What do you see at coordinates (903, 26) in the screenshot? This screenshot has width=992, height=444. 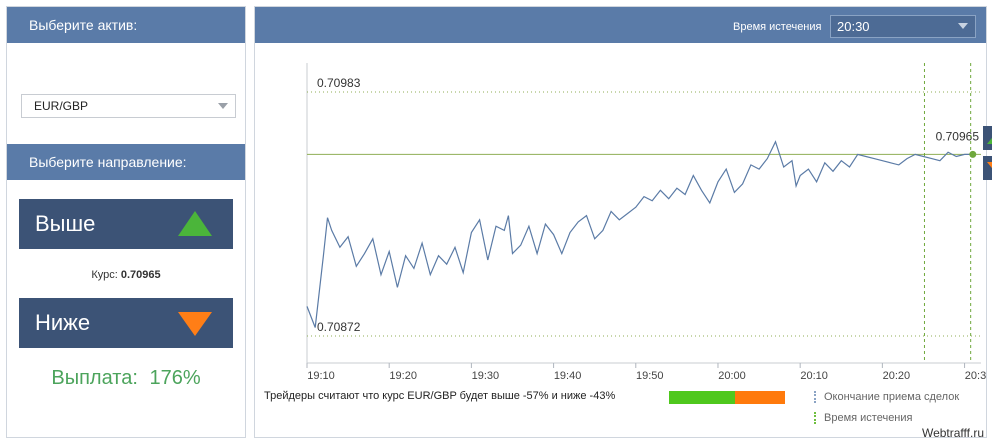 I see `expiry-select: 20:30` at bounding box center [903, 26].